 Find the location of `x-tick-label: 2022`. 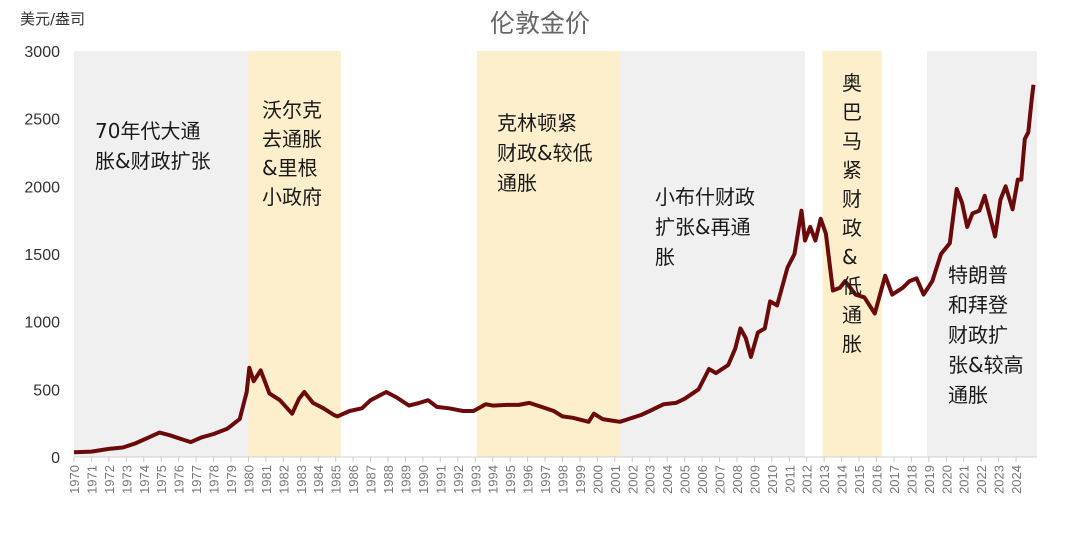

x-tick-label: 2022 is located at coordinates (981, 479).